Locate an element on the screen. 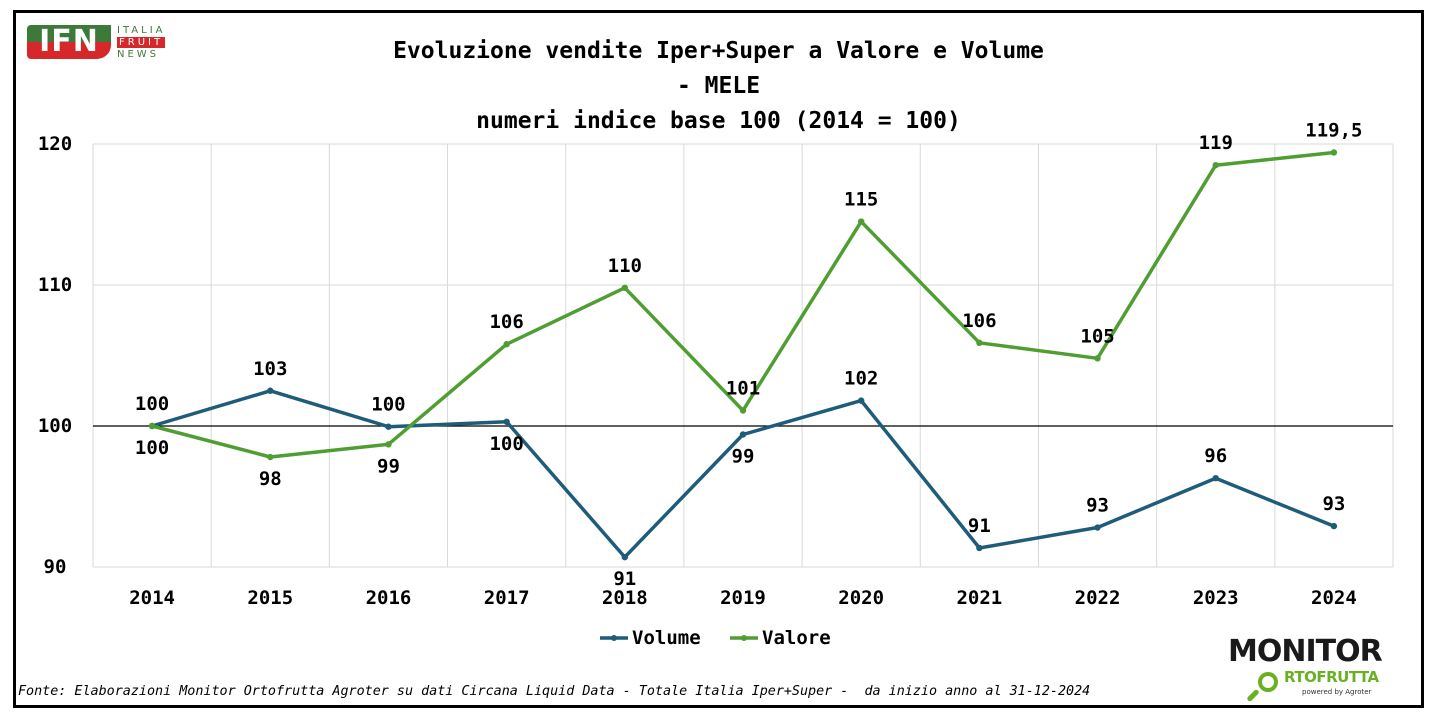  data-label-valore-2016: 99 is located at coordinates (388, 466).